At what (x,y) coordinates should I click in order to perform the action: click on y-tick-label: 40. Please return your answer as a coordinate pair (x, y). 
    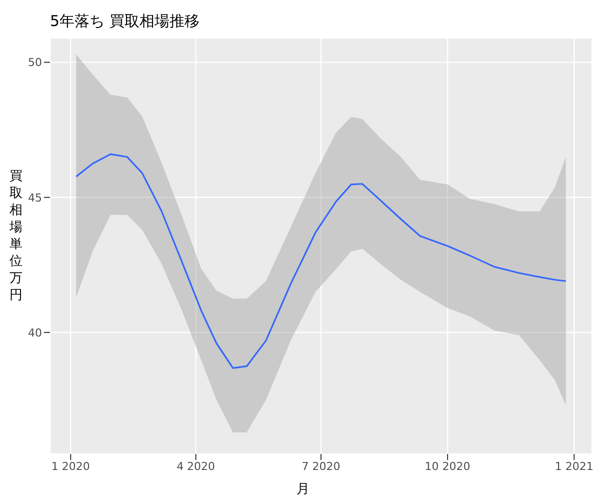
    Looking at the image, I should click on (35, 333).